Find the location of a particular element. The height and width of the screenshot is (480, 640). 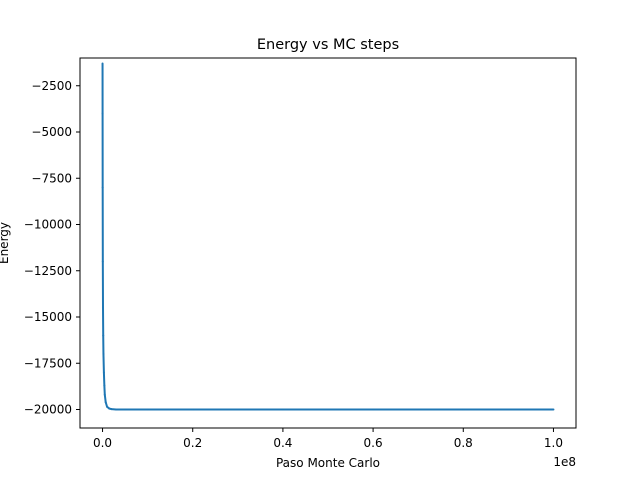

y-tick-label: −17500 is located at coordinates (48, 363).